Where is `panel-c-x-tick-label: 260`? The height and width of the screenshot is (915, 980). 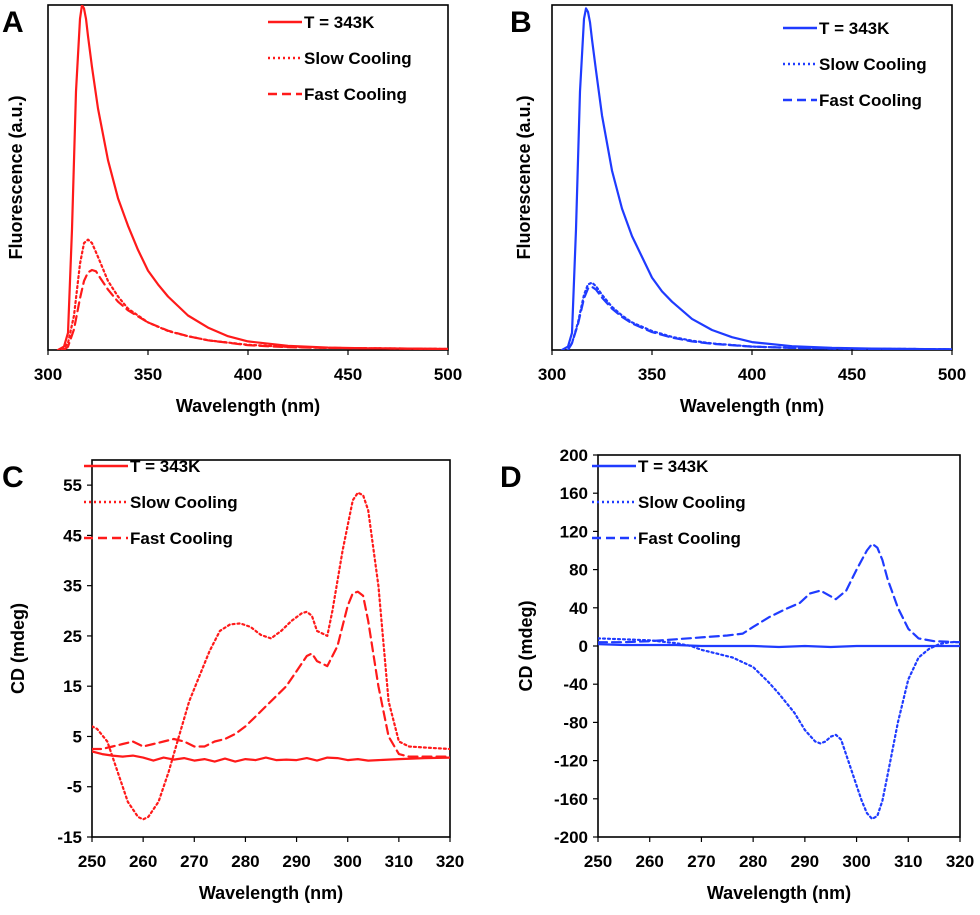 panel-c-x-tick-label: 260 is located at coordinates (143, 861).